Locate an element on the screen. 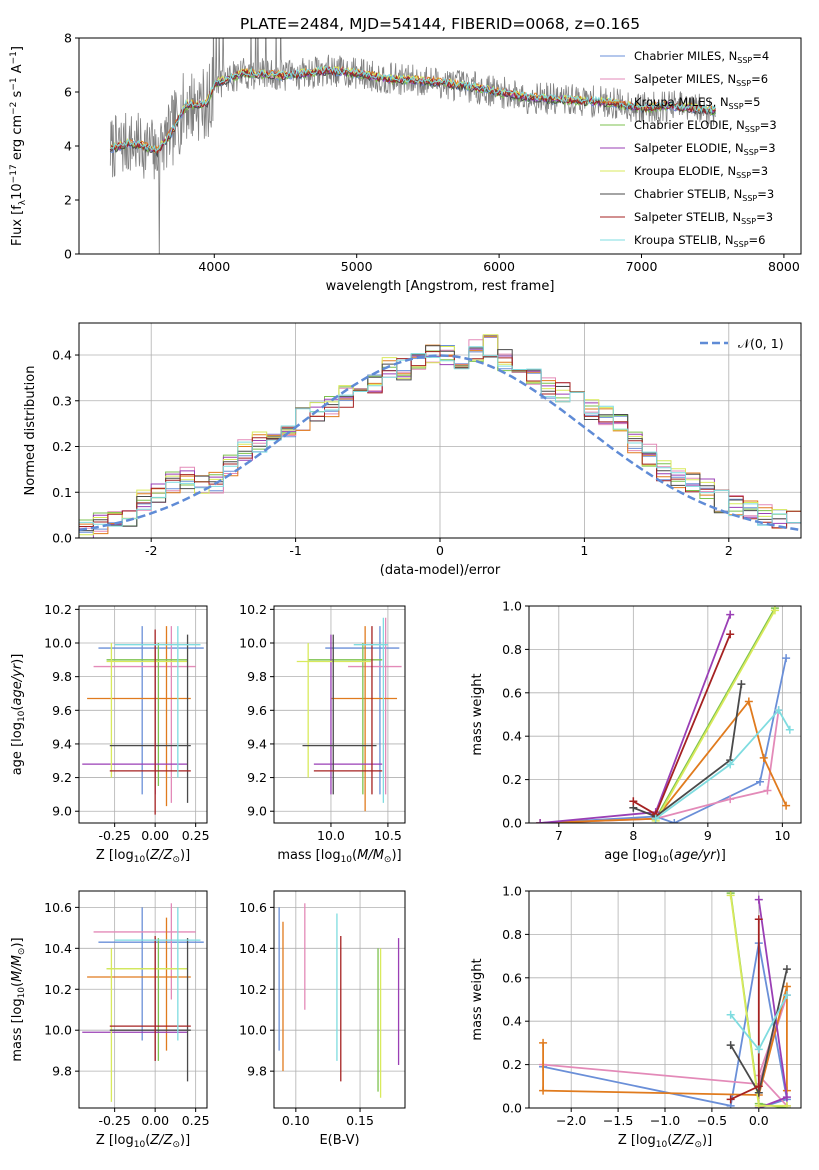  y-axis-label: mass weight is located at coordinates (477, 999).